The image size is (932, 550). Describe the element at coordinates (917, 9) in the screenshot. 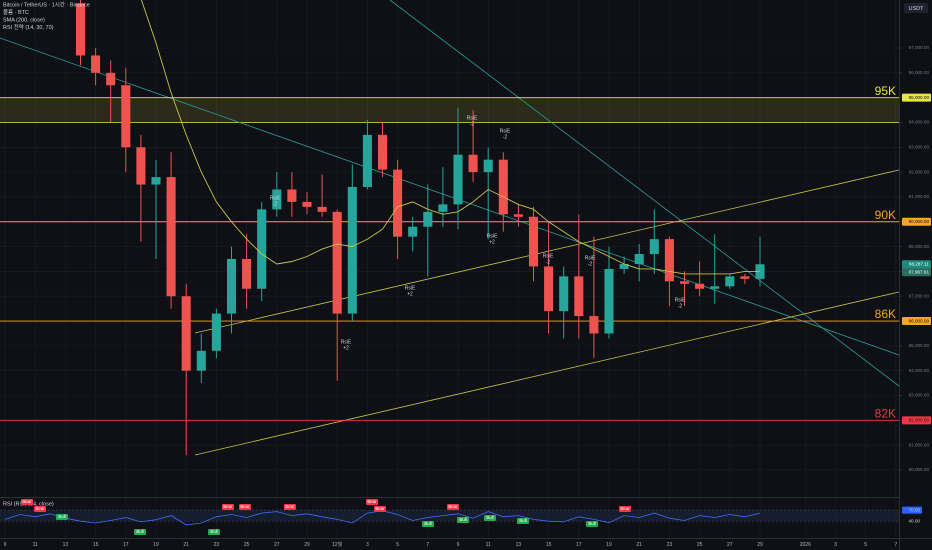

I see `currency: USDT` at that location.